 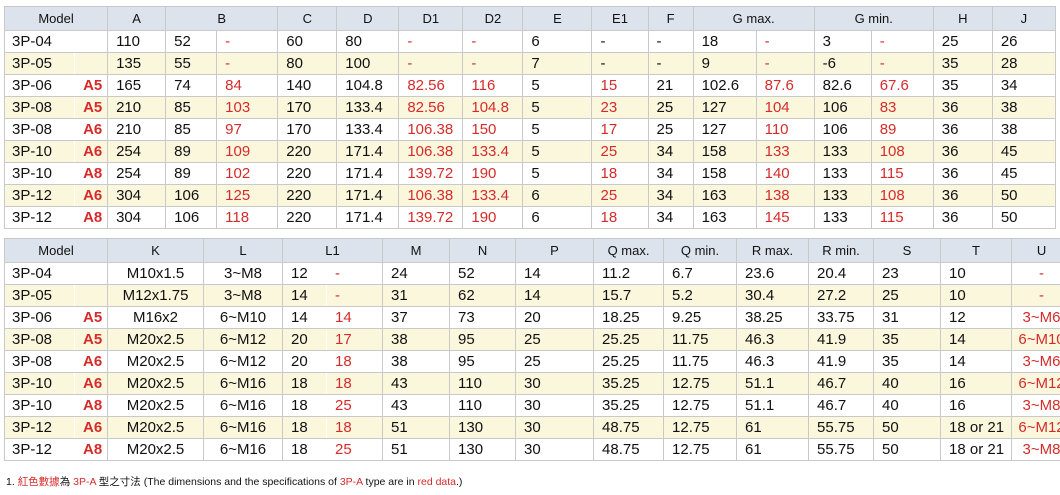 What do you see at coordinates (753, 18) in the screenshot?
I see `header-g-max: G max.` at bounding box center [753, 18].